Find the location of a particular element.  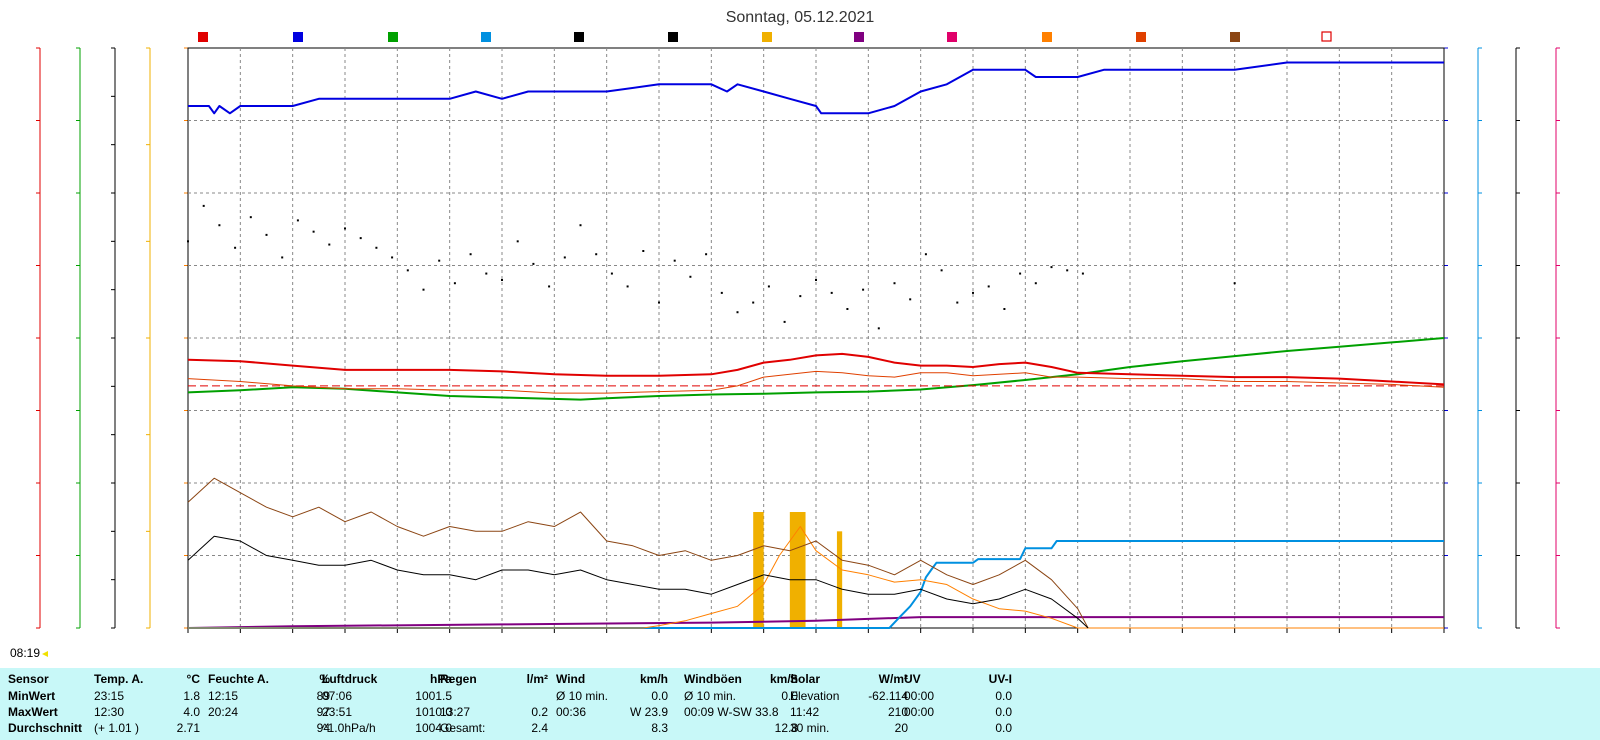

stats-cell: 2.71 is located at coordinates (188, 728).